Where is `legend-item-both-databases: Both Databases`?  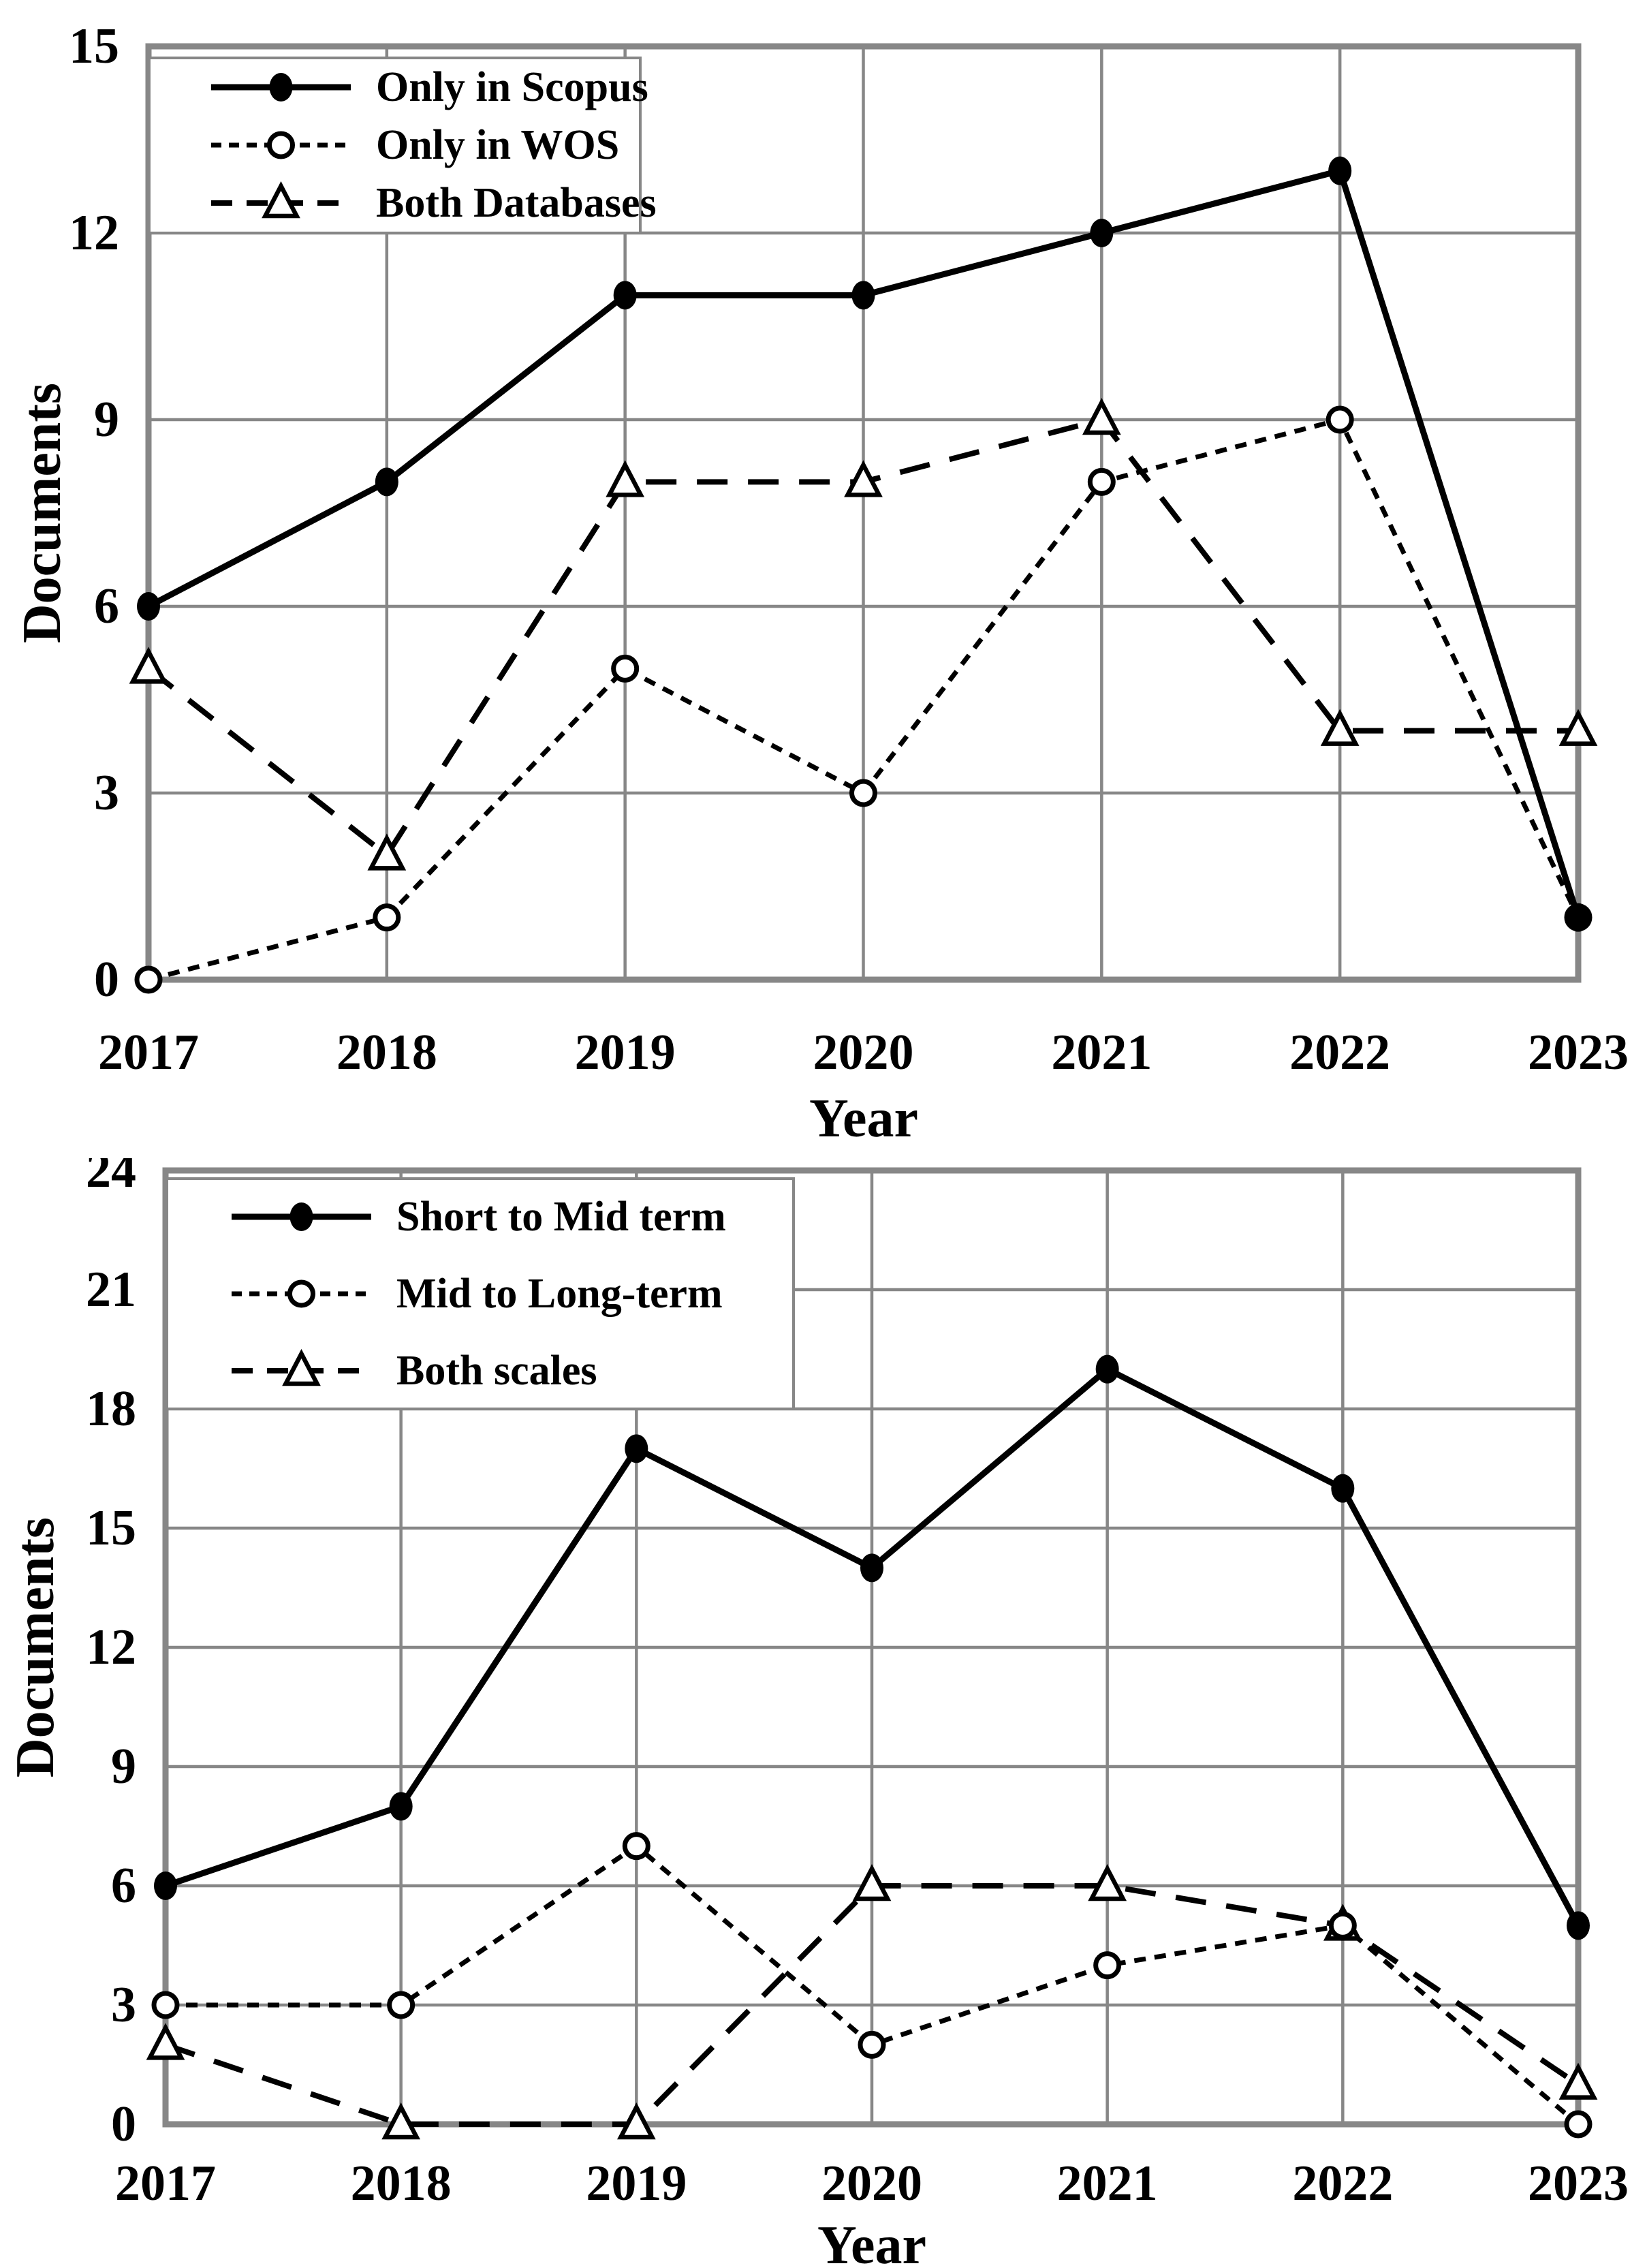
legend-item-both-databases: Both Databases is located at coordinates (434, 203).